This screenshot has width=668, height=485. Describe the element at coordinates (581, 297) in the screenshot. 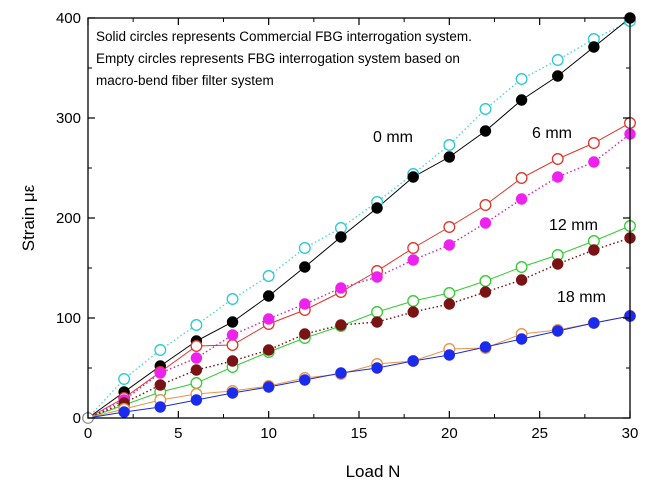

I see `group-label-18mm: 18 mm` at that location.